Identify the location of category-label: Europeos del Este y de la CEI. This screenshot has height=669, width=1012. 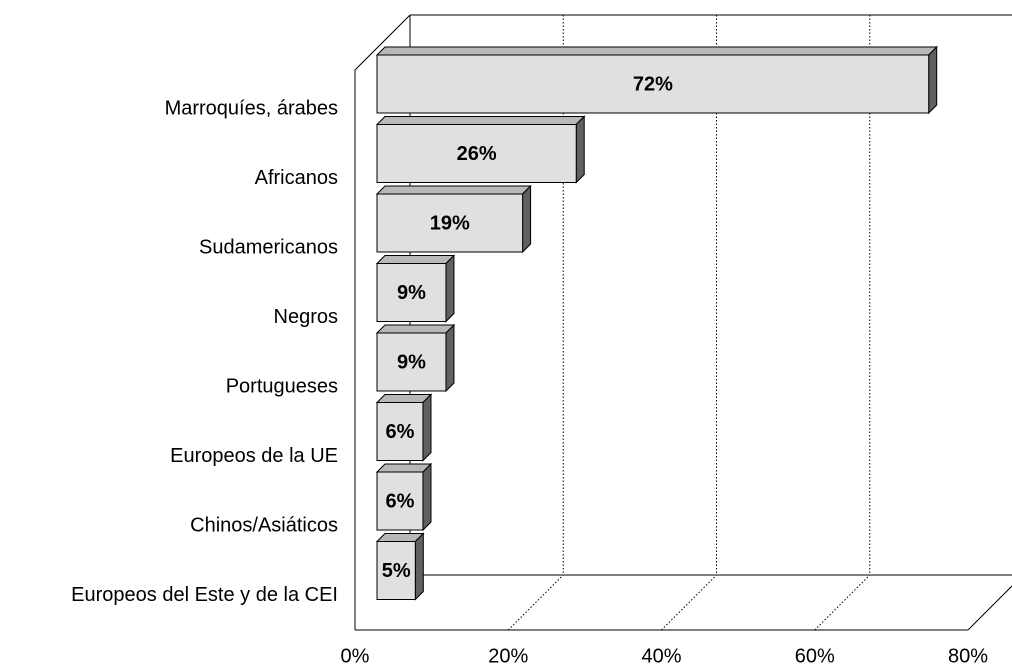
(204, 595).